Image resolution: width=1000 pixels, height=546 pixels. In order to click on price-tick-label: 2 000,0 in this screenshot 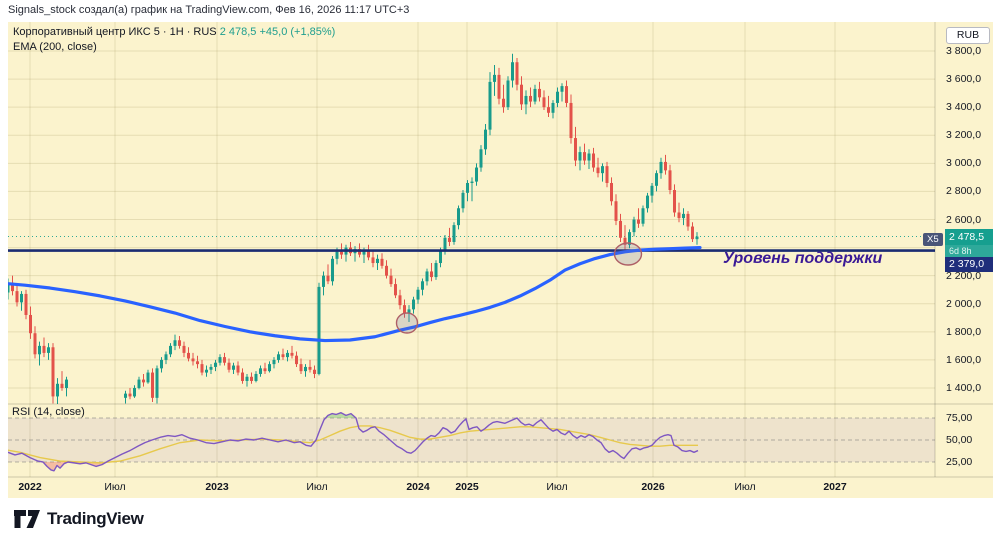, I will do `click(964, 303)`.